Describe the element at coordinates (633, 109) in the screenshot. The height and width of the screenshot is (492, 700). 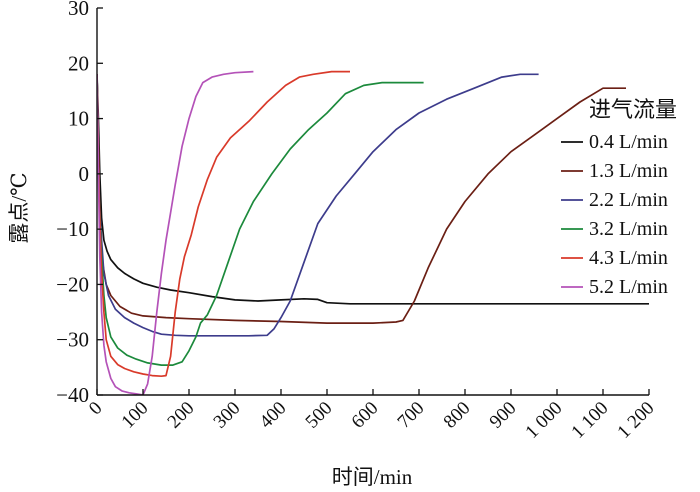
I see `legend-title: 进气流量` at that location.